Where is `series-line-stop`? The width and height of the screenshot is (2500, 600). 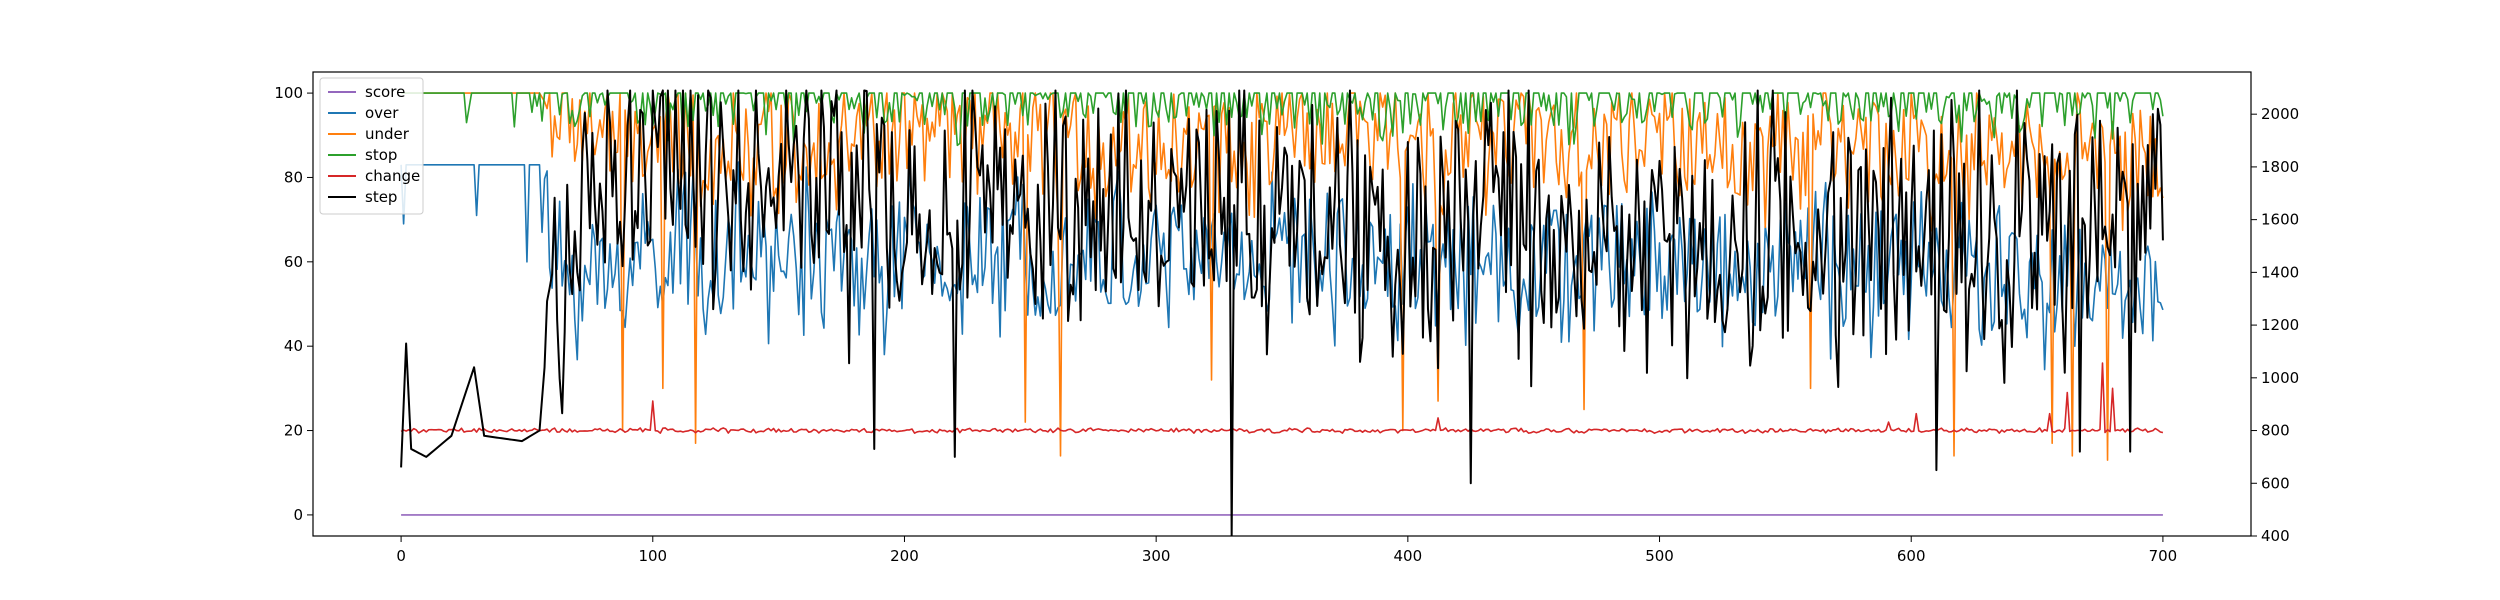
series-line-stop is located at coordinates (1282, 119).